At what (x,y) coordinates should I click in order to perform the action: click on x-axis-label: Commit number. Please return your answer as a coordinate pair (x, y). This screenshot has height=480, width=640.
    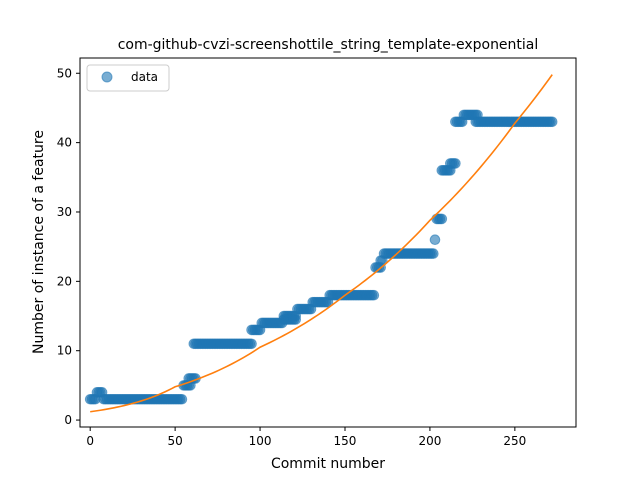
    Looking at the image, I should click on (328, 464).